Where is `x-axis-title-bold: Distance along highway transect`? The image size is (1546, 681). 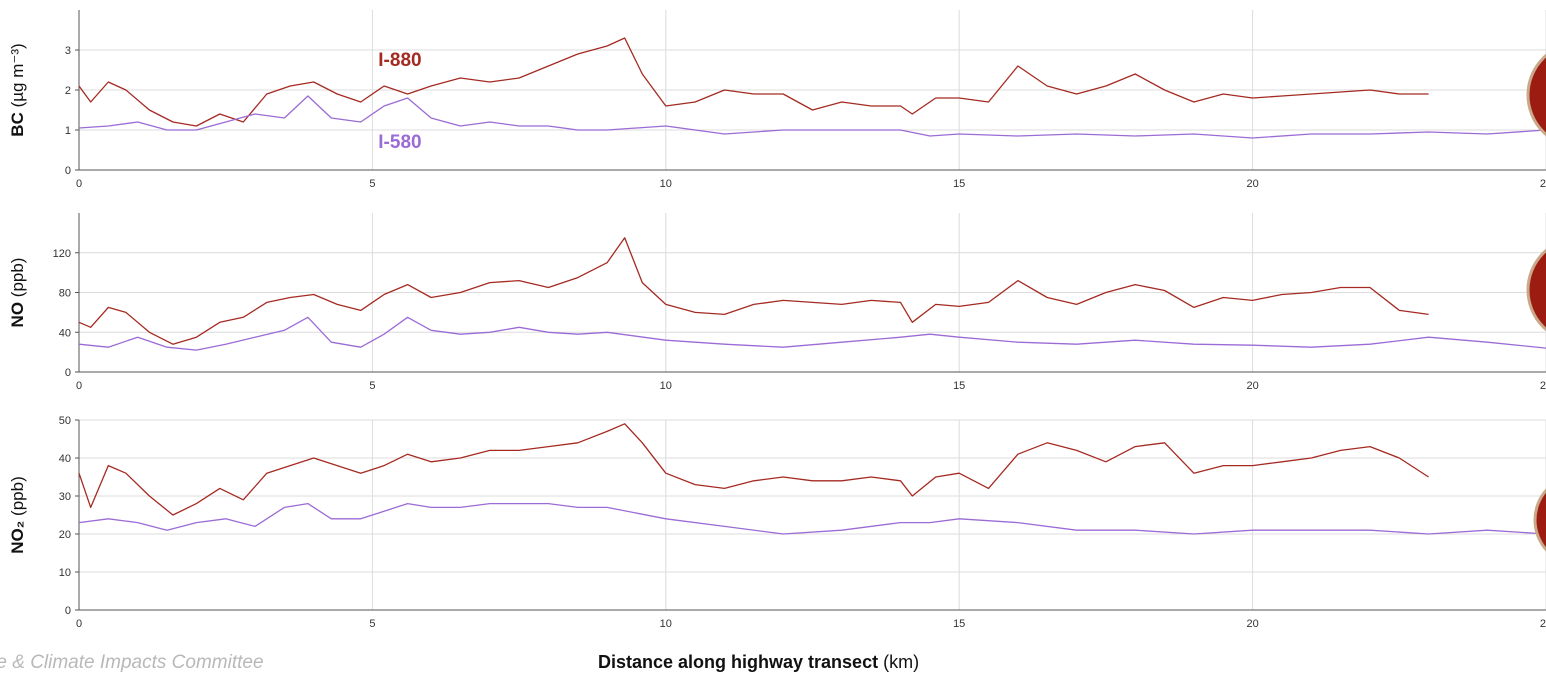 x-axis-title-bold: Distance along highway transect is located at coordinates (738, 662).